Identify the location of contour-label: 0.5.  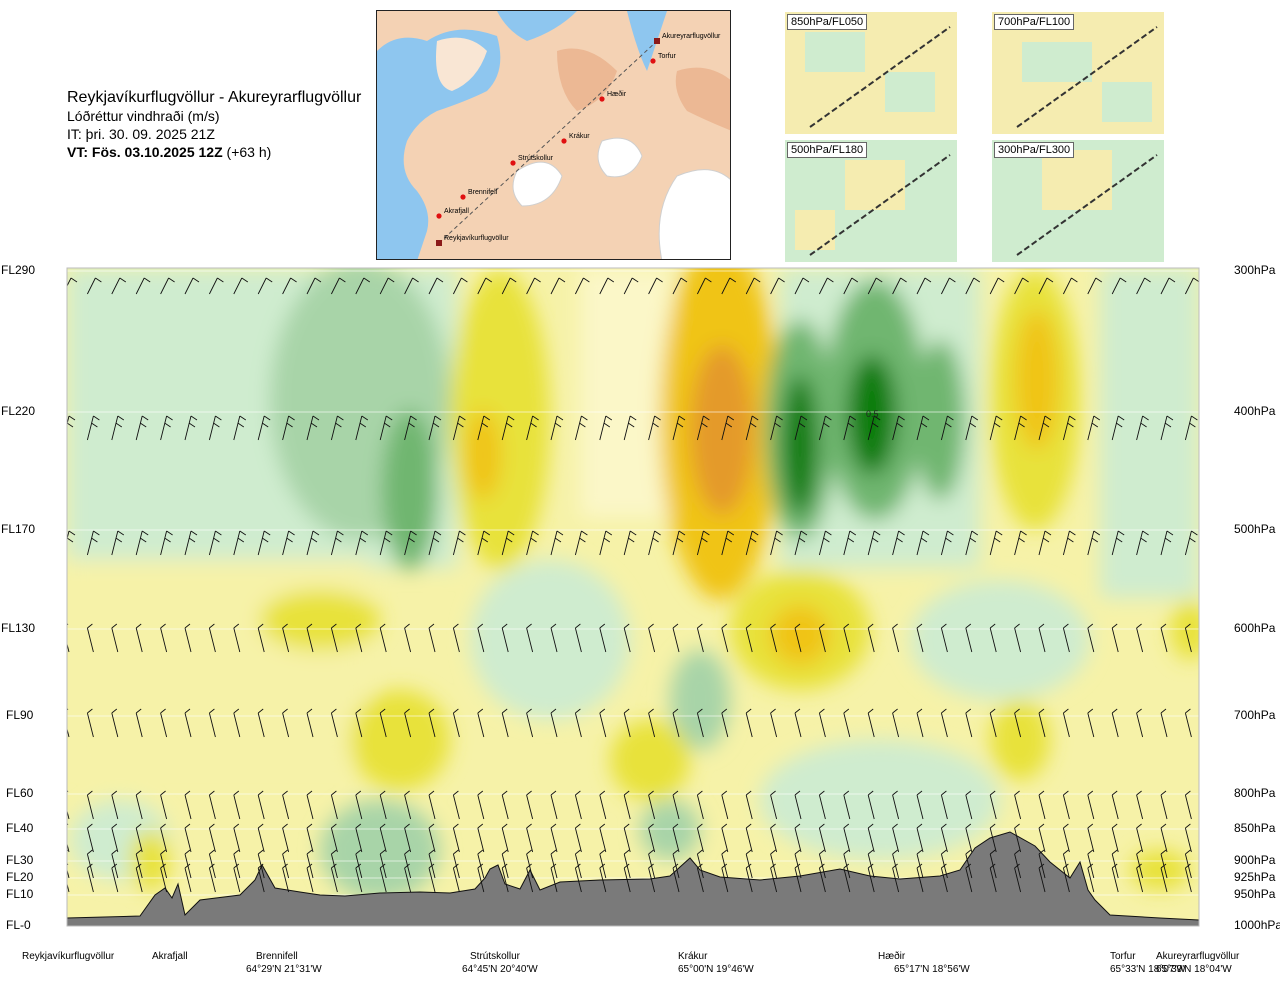
(872, 414).